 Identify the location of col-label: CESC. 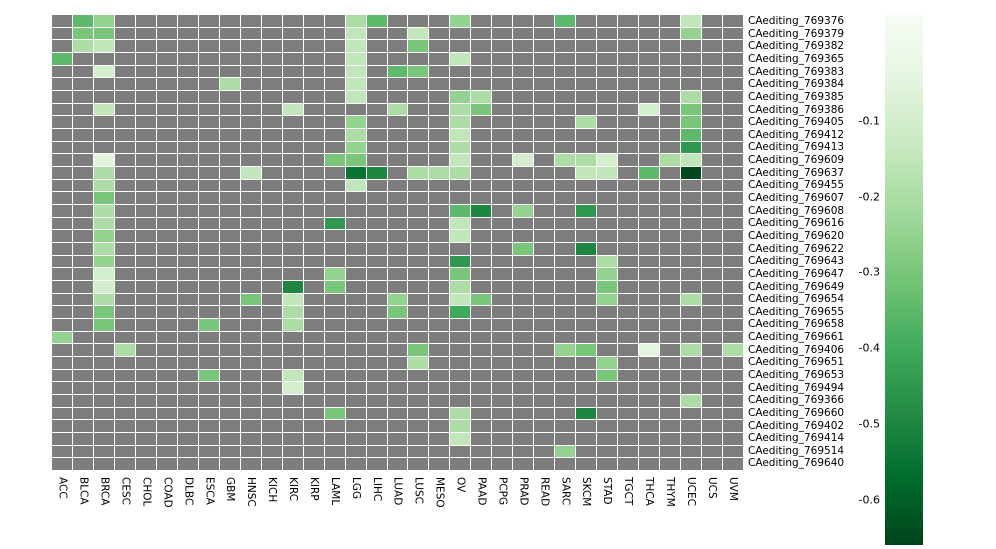
(125, 491).